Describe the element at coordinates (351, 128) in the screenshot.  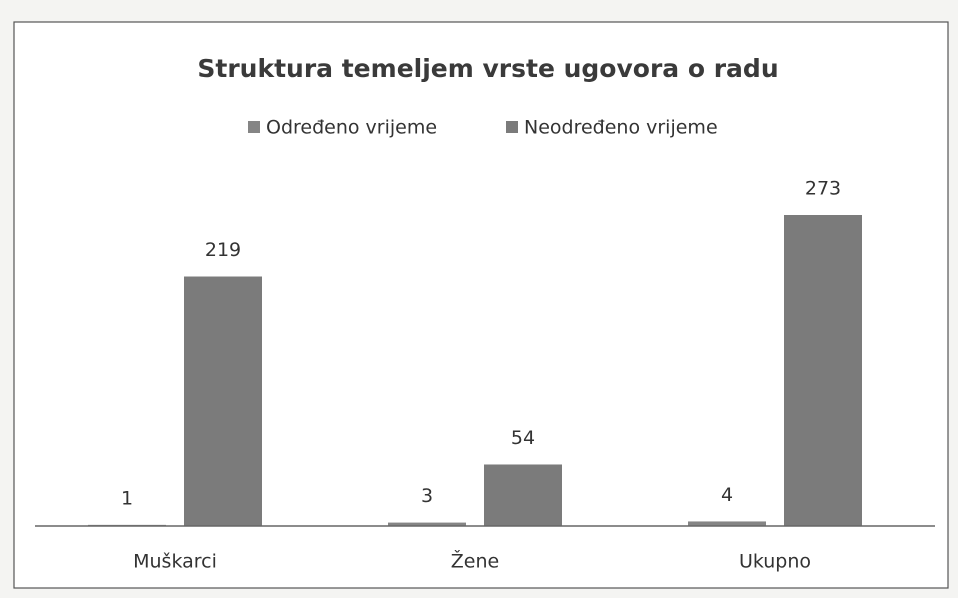
I see `legend-label: Određeno vrijeme` at that location.